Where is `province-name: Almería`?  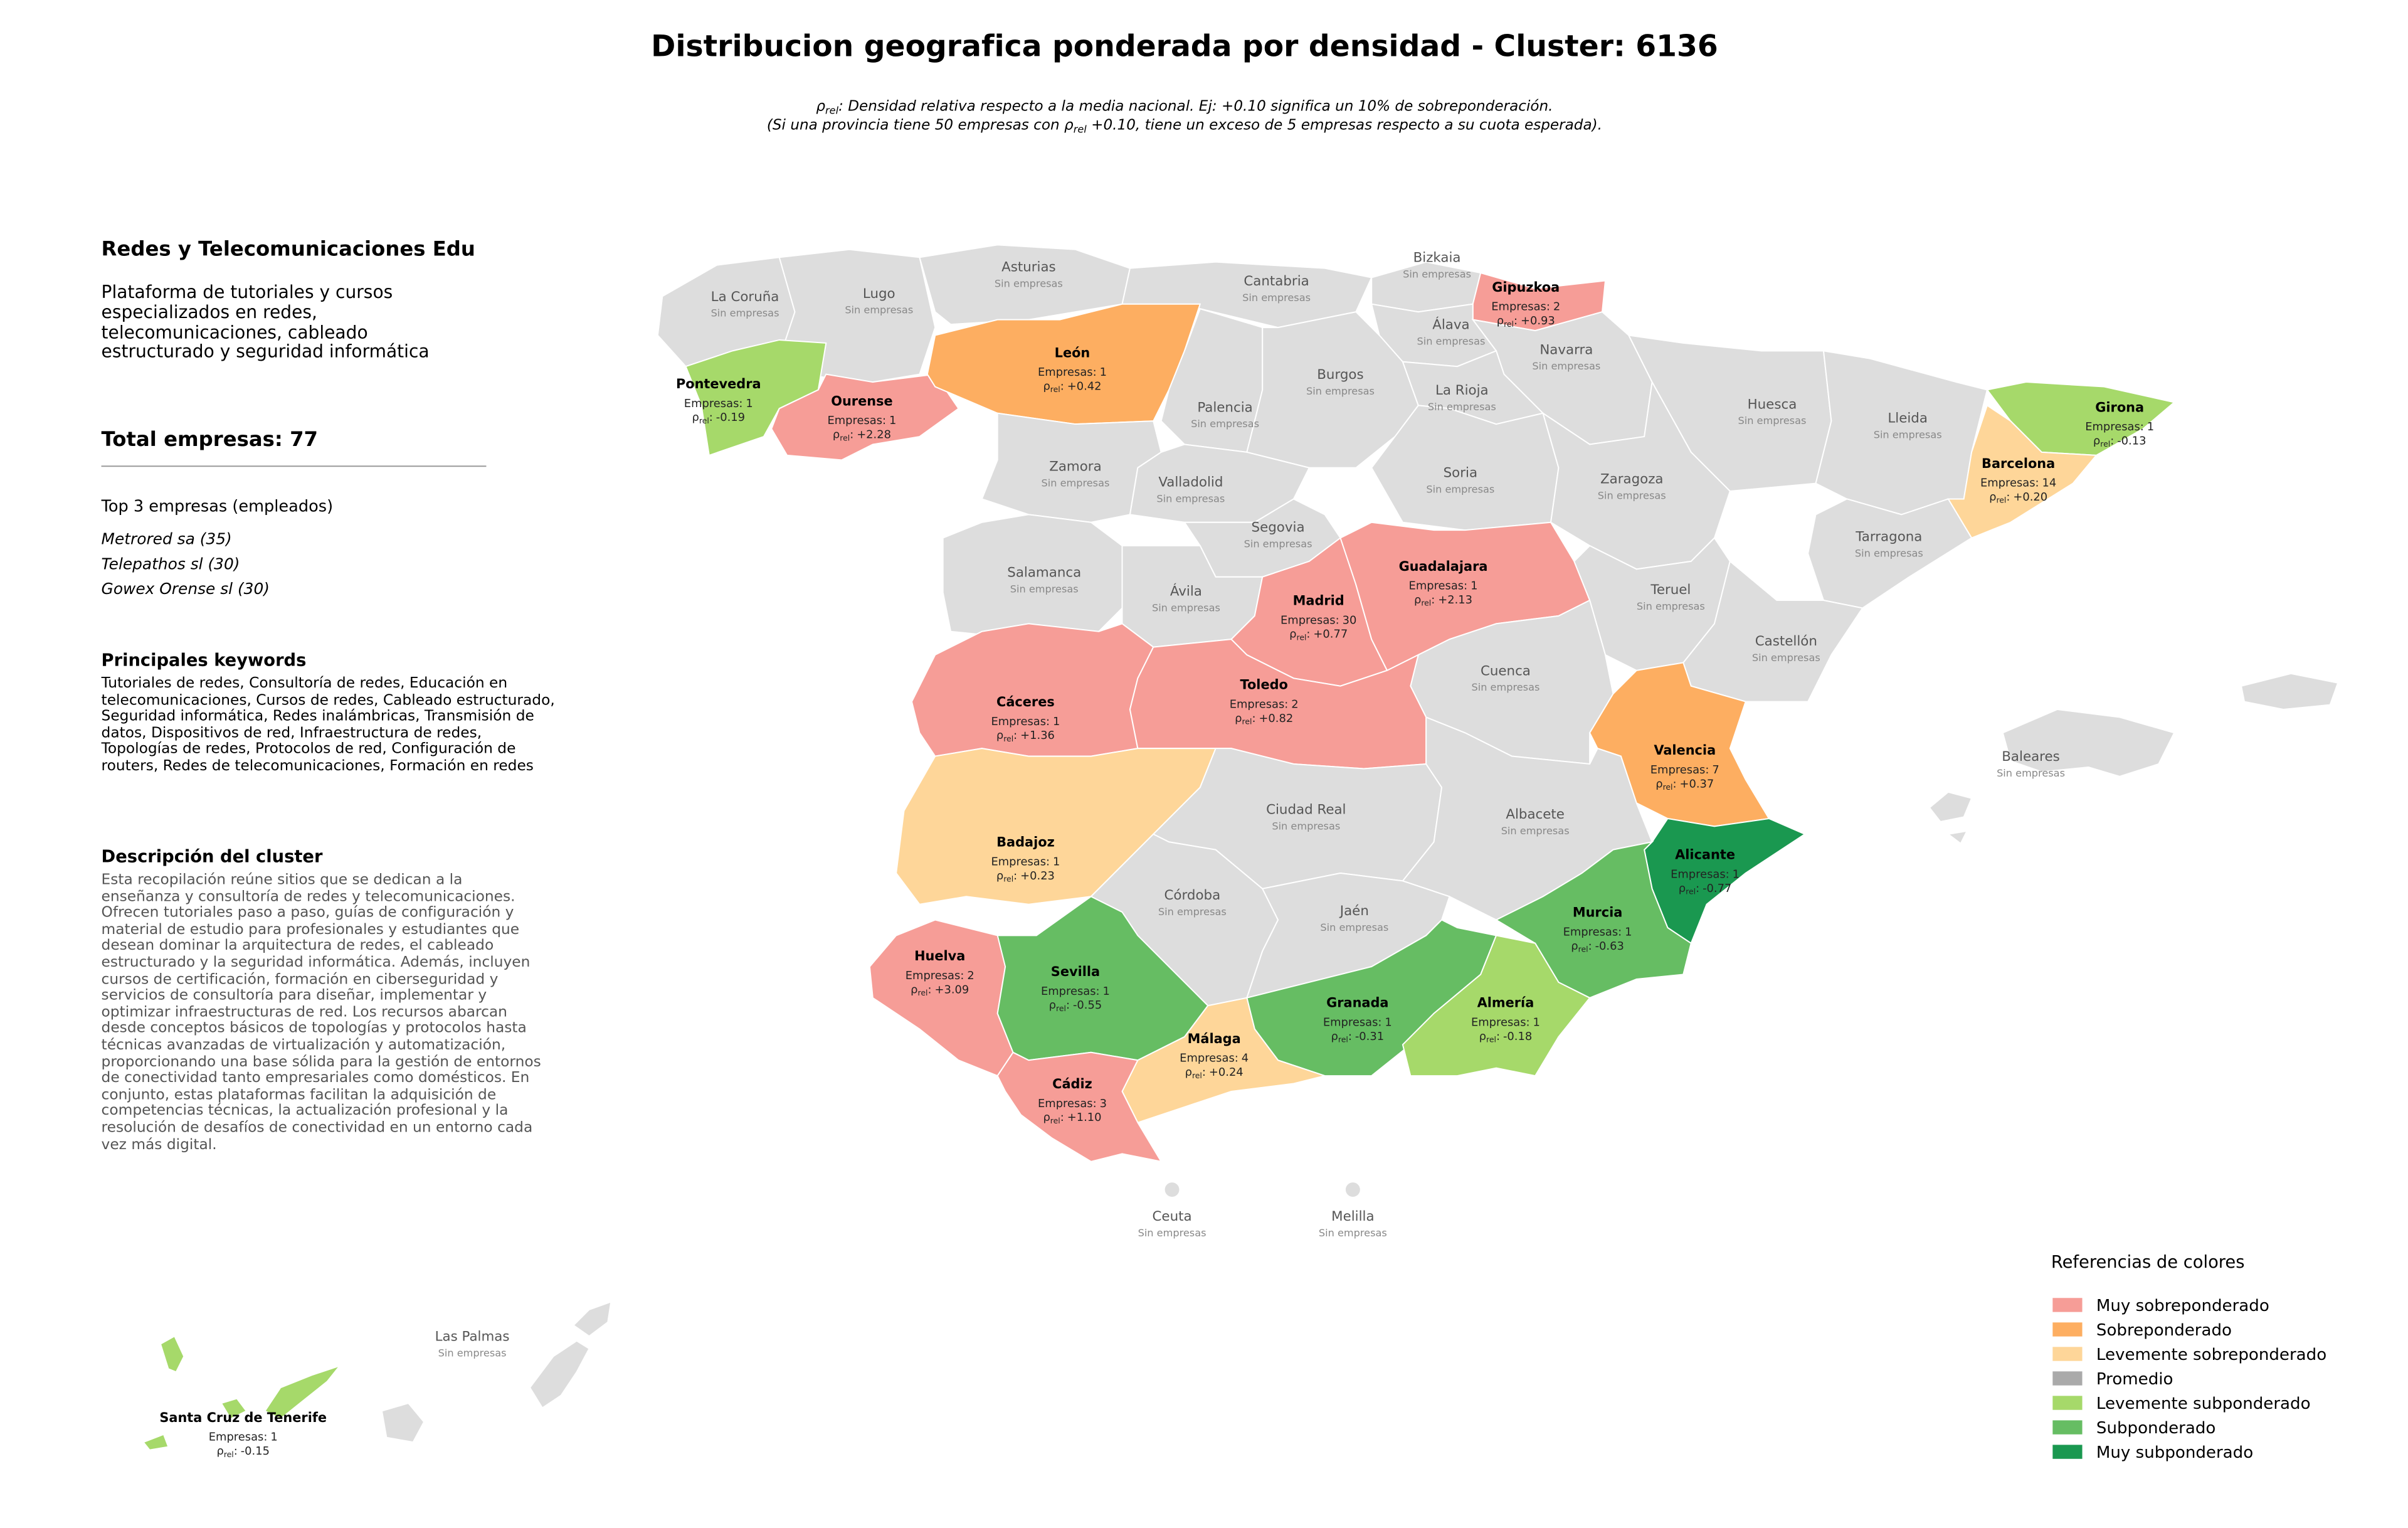 province-name: Almería is located at coordinates (1505, 1003).